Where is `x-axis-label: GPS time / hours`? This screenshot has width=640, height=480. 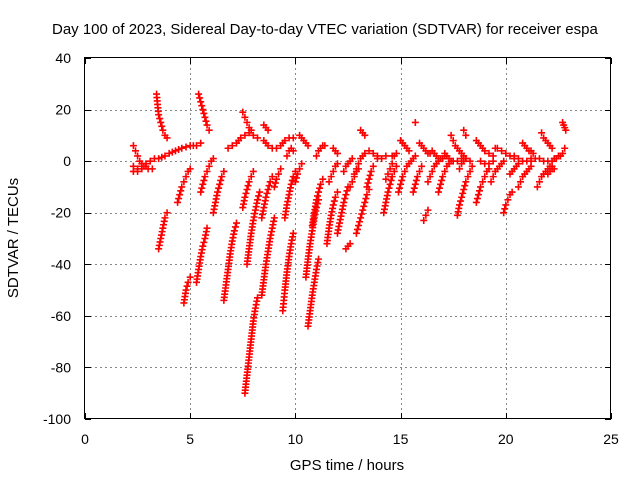 x-axis-label: GPS time / hours is located at coordinates (347, 465).